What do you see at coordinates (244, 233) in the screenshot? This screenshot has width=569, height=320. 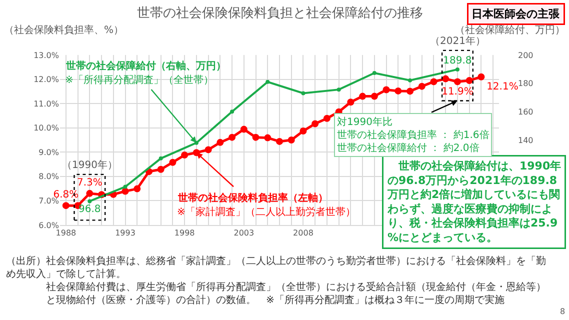 I see `x-tick-label: 2003` at bounding box center [244, 233].